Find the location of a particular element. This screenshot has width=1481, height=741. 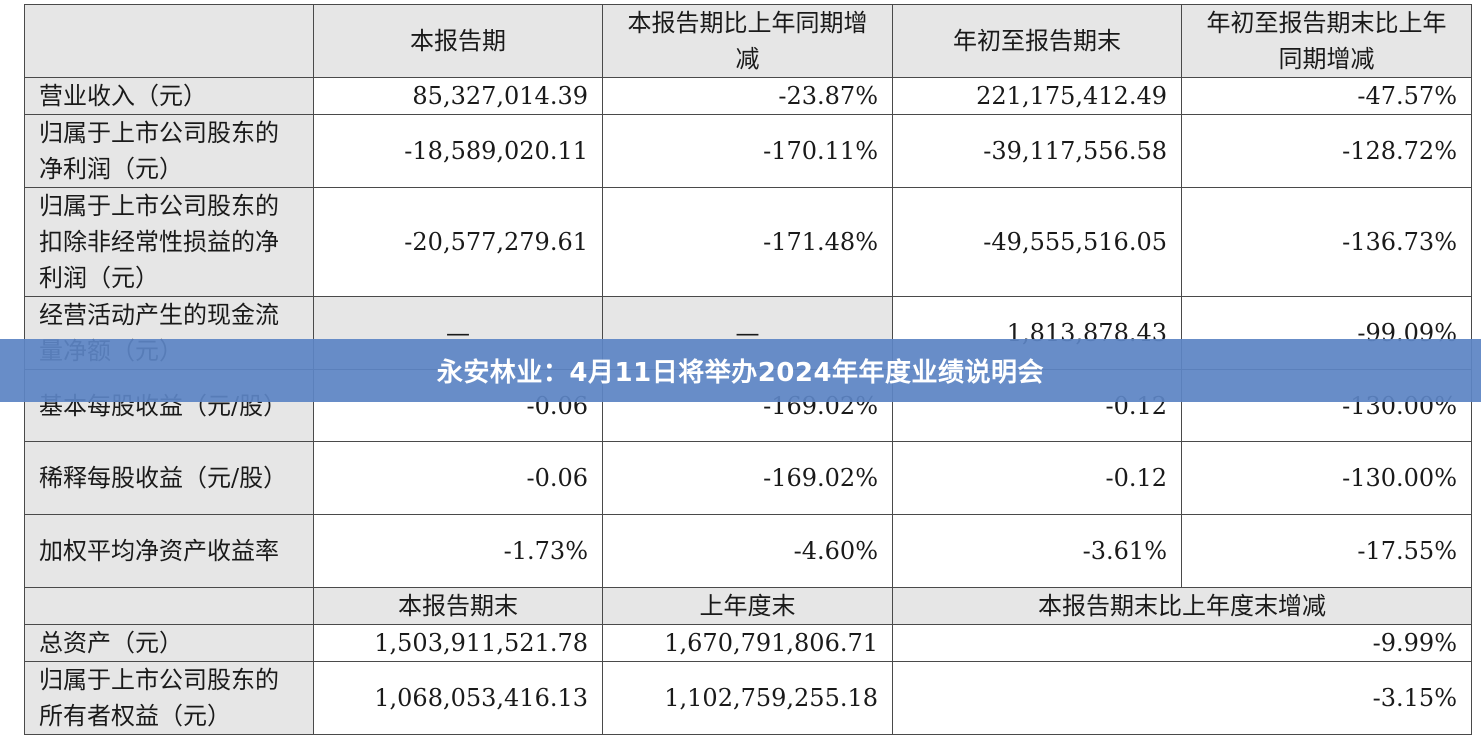

table-row: 加权平均净资产收益率 -1.73% -4.60% -3.61% -17.55% is located at coordinates (748, 551).